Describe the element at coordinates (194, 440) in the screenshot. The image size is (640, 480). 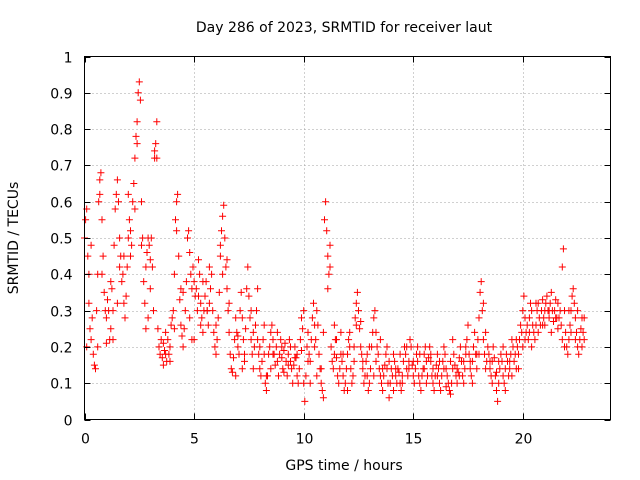
I see `x-tick-label: 5` at that location.